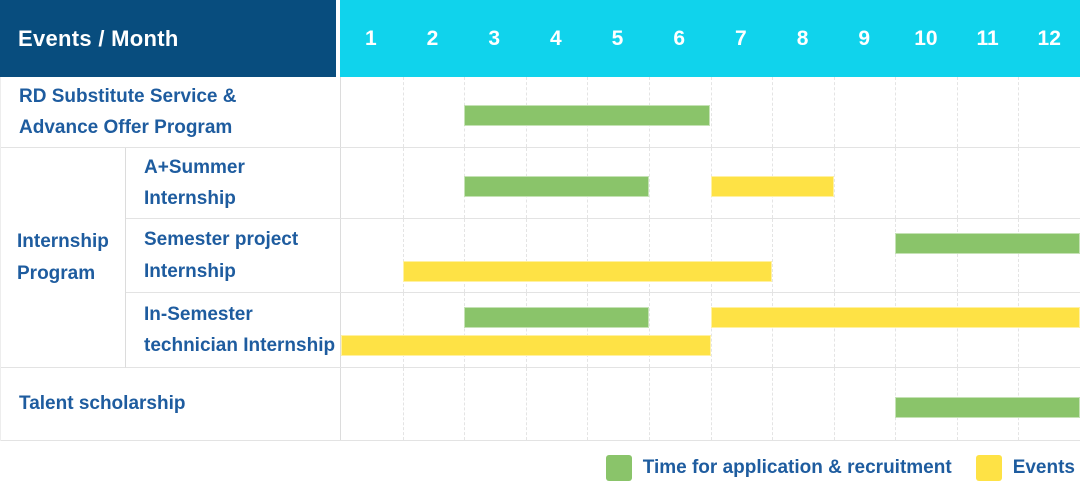 The height and width of the screenshot is (494, 1080). Describe the element at coordinates (679, 38) in the screenshot. I see `month-label: 6` at that location.